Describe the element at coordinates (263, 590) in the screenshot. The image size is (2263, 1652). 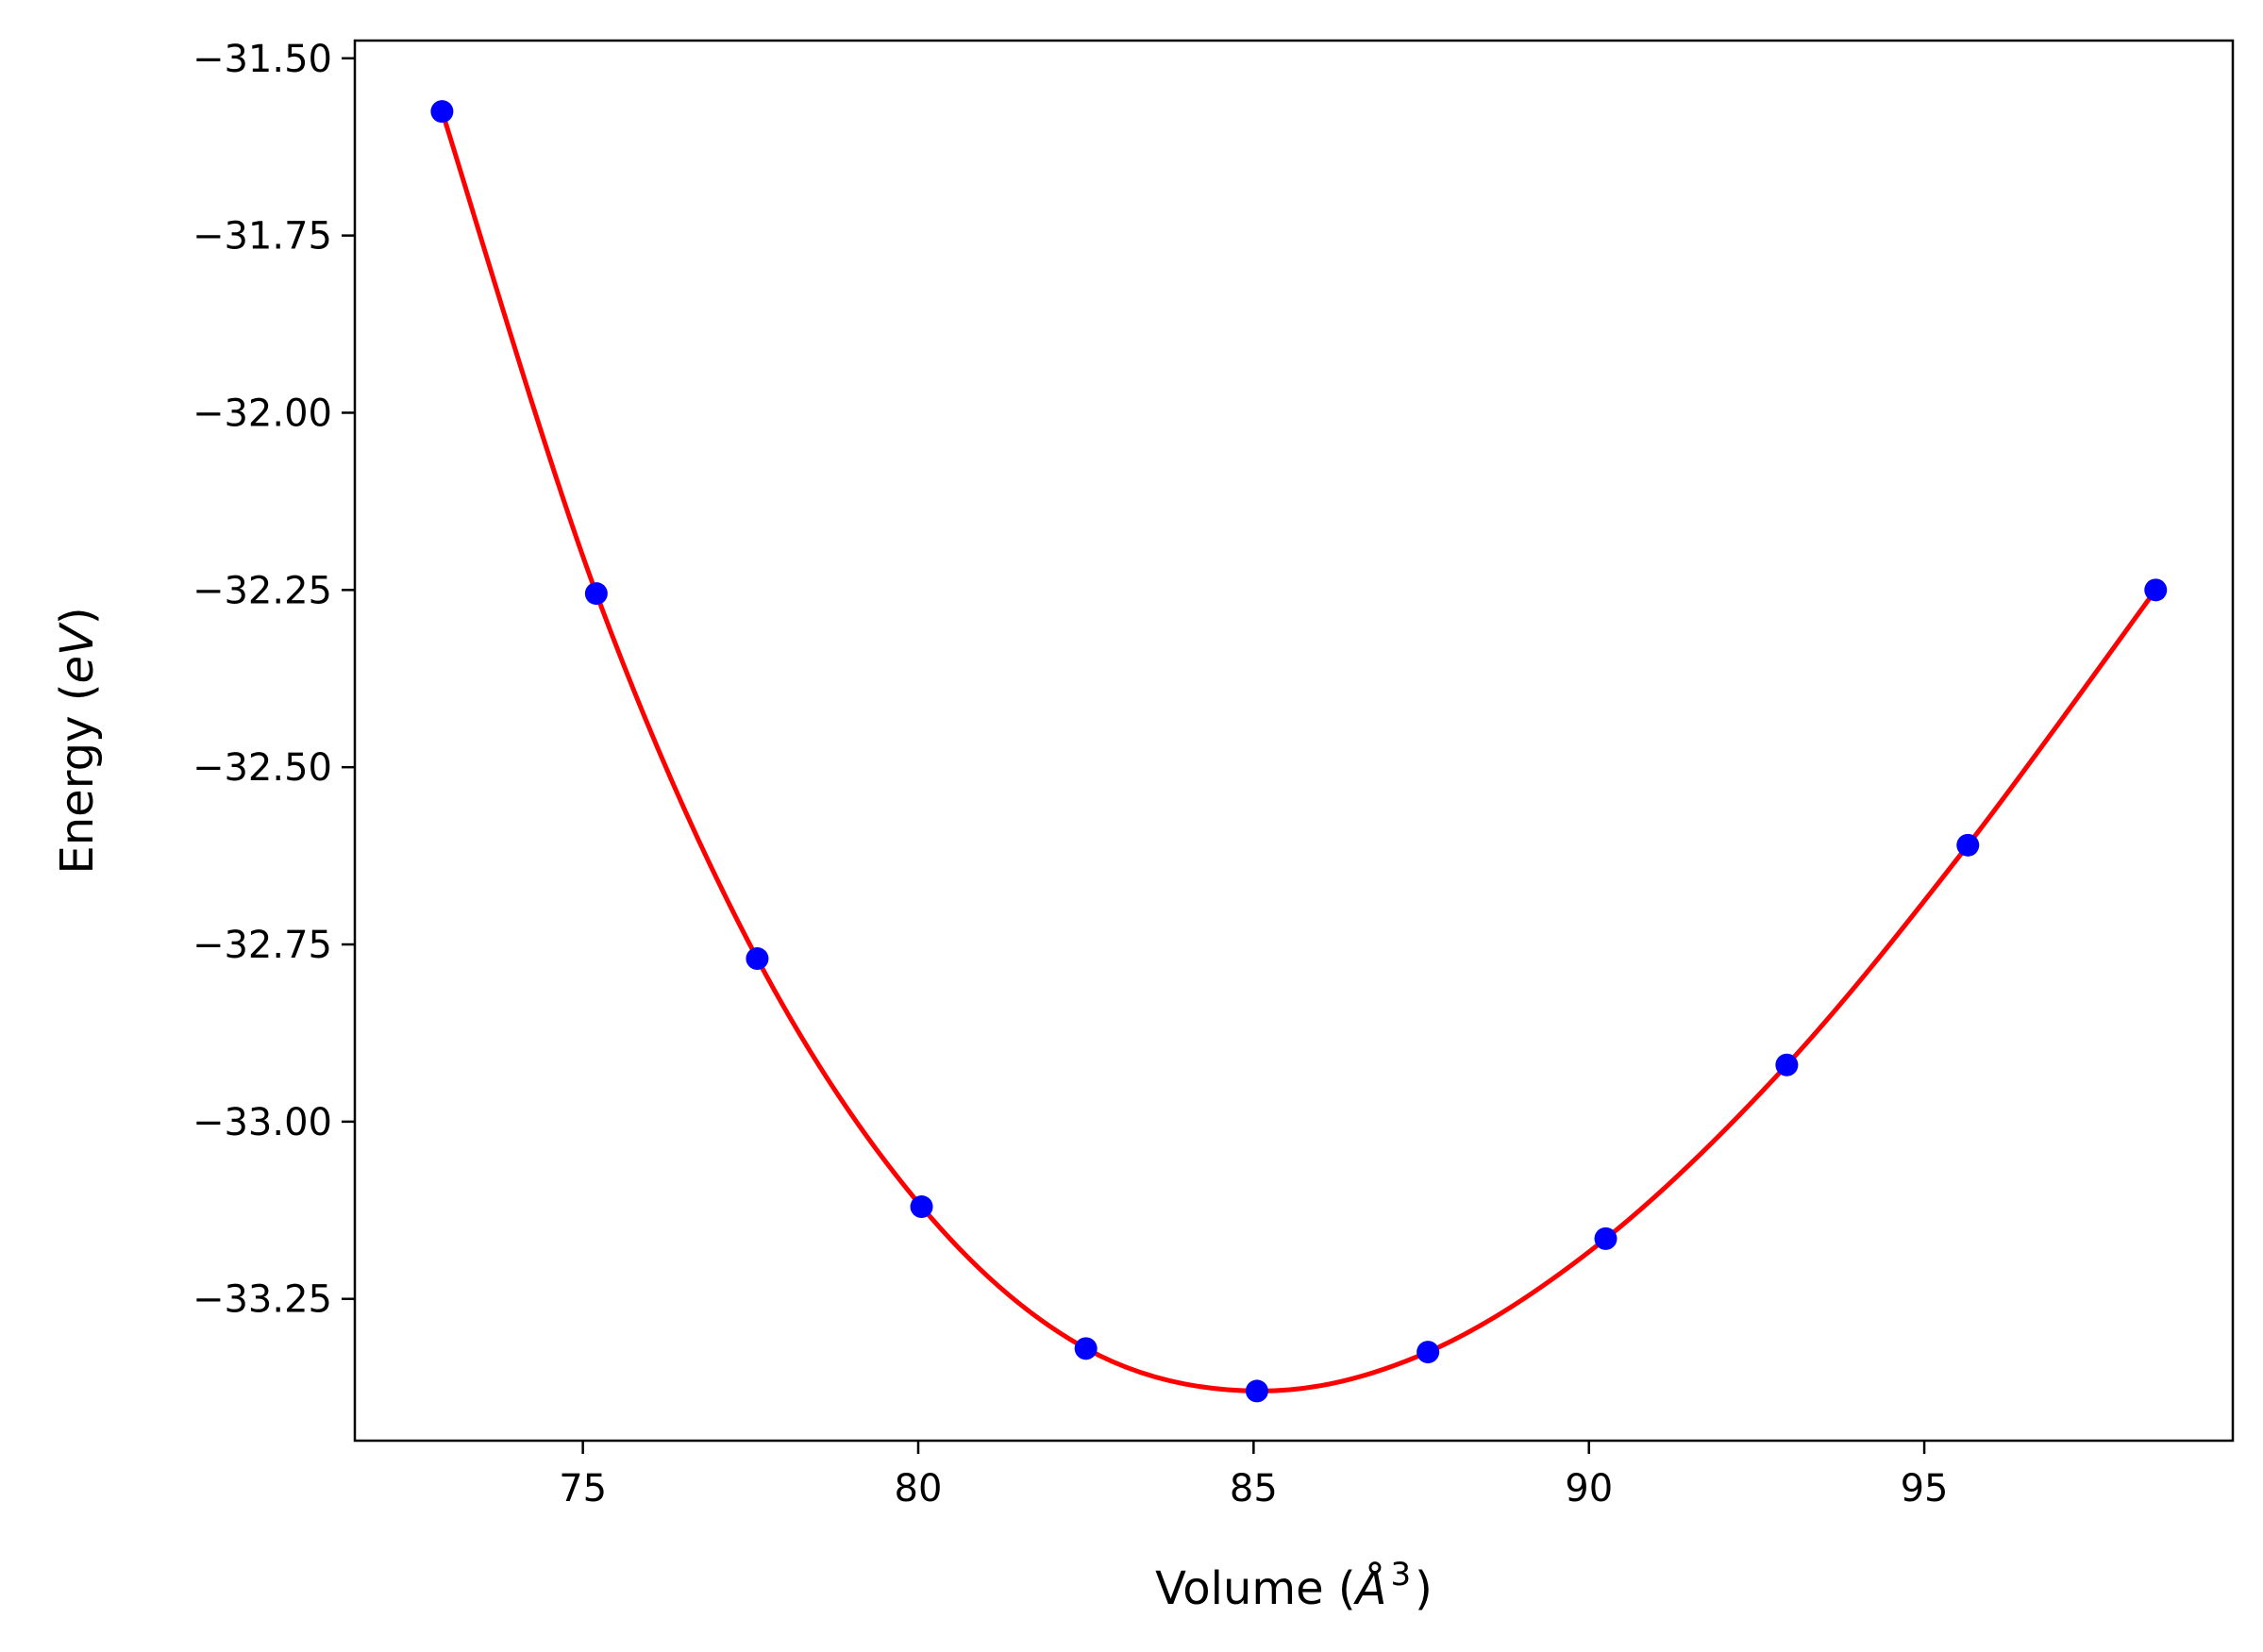
I see `y-tick-label: −32.25` at that location.